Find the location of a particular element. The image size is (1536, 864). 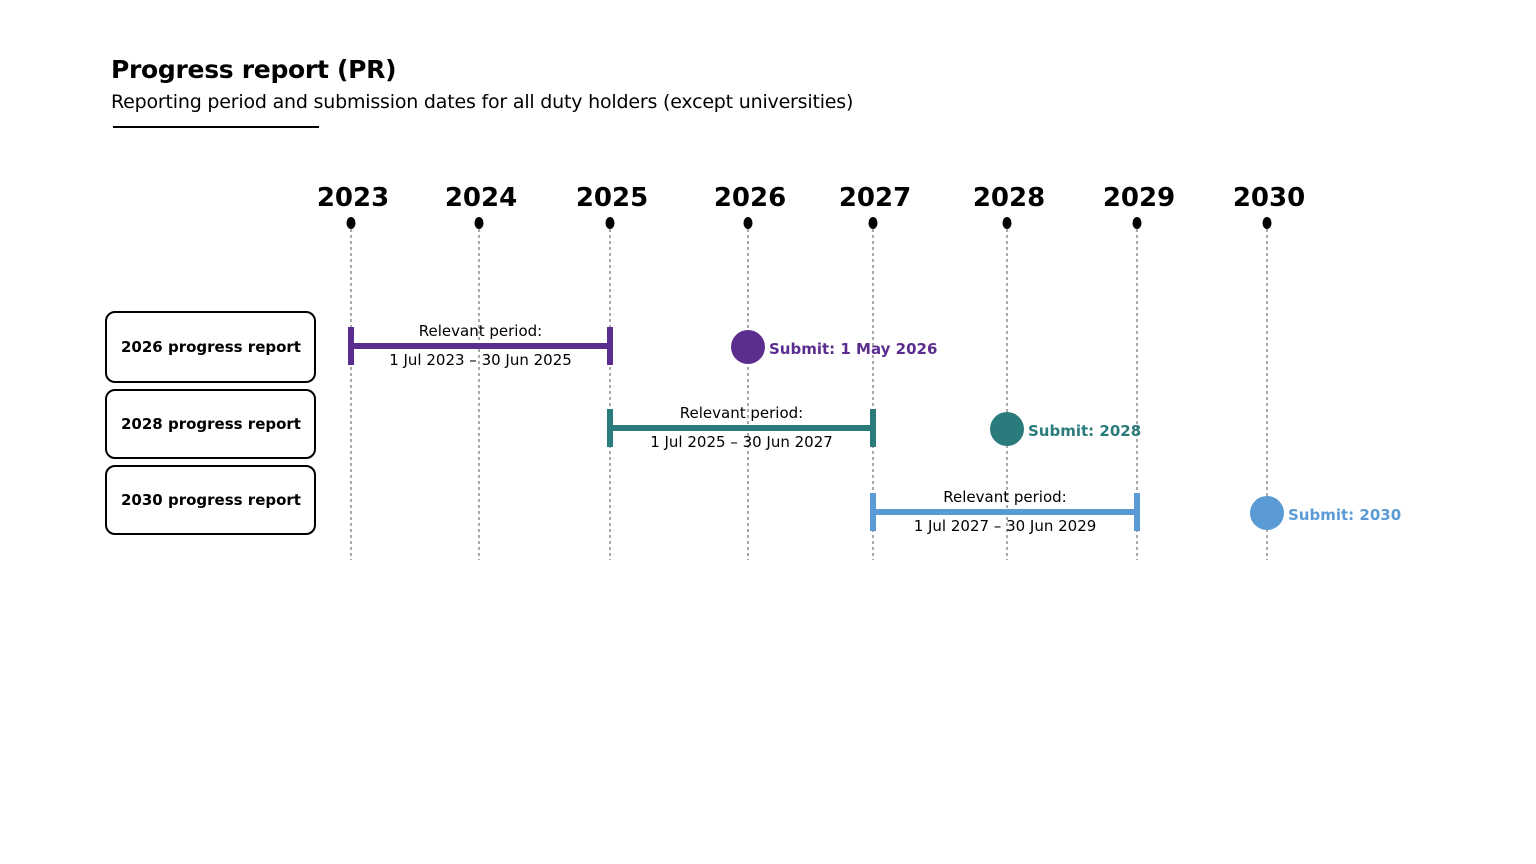

submit-label: Submit: 2030 is located at coordinates (1344, 515).